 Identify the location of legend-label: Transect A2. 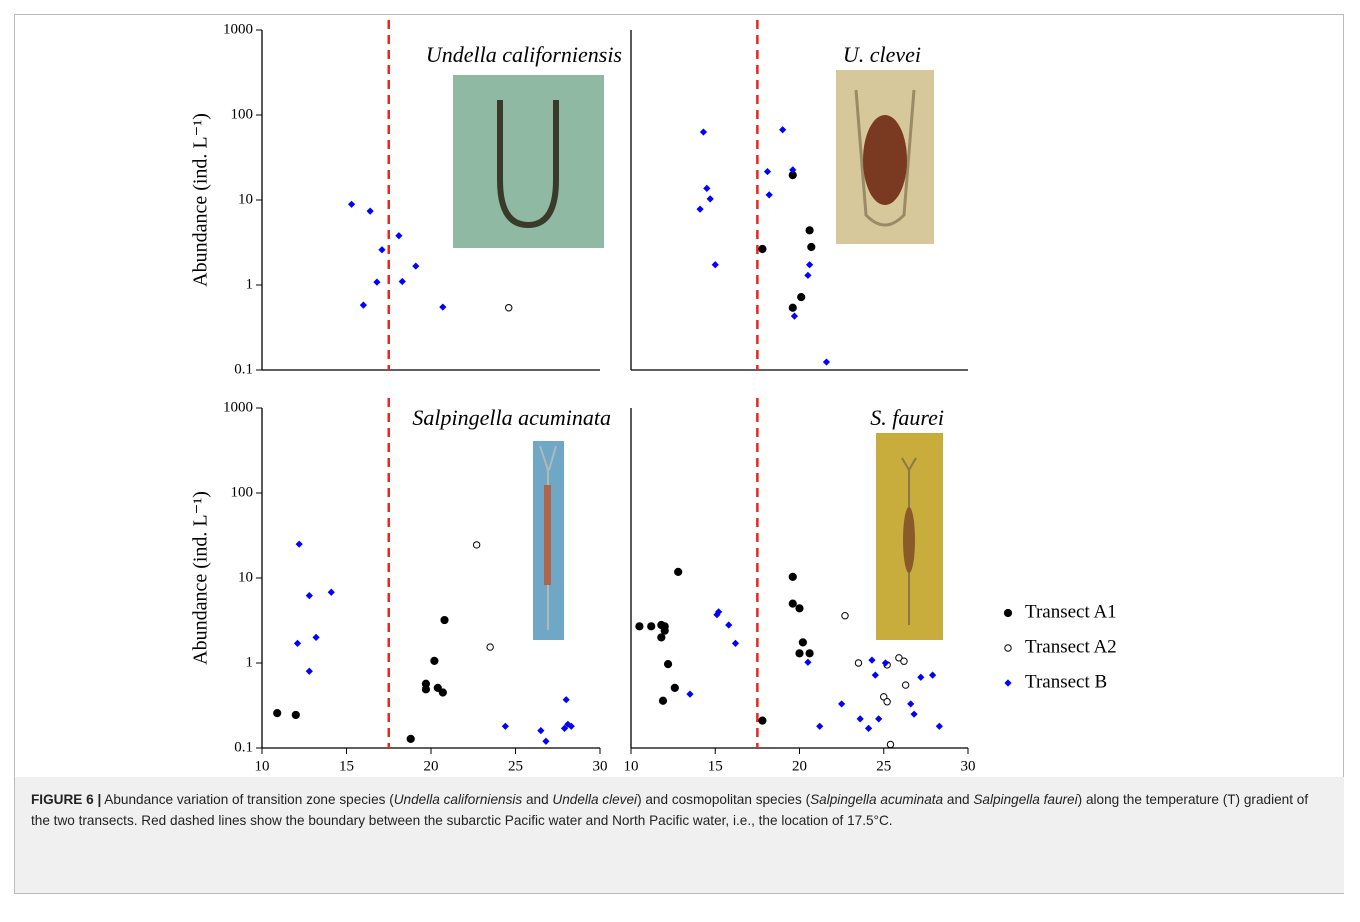
(1071, 646).